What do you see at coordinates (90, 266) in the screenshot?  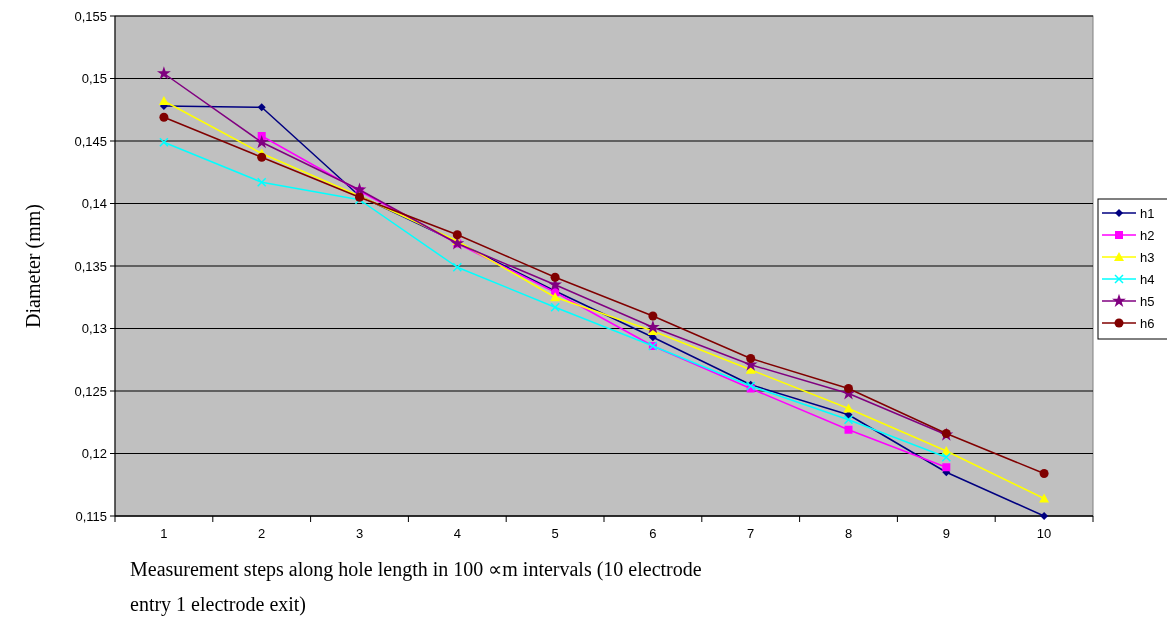 I see `y-tick-label: 0,135` at bounding box center [90, 266].